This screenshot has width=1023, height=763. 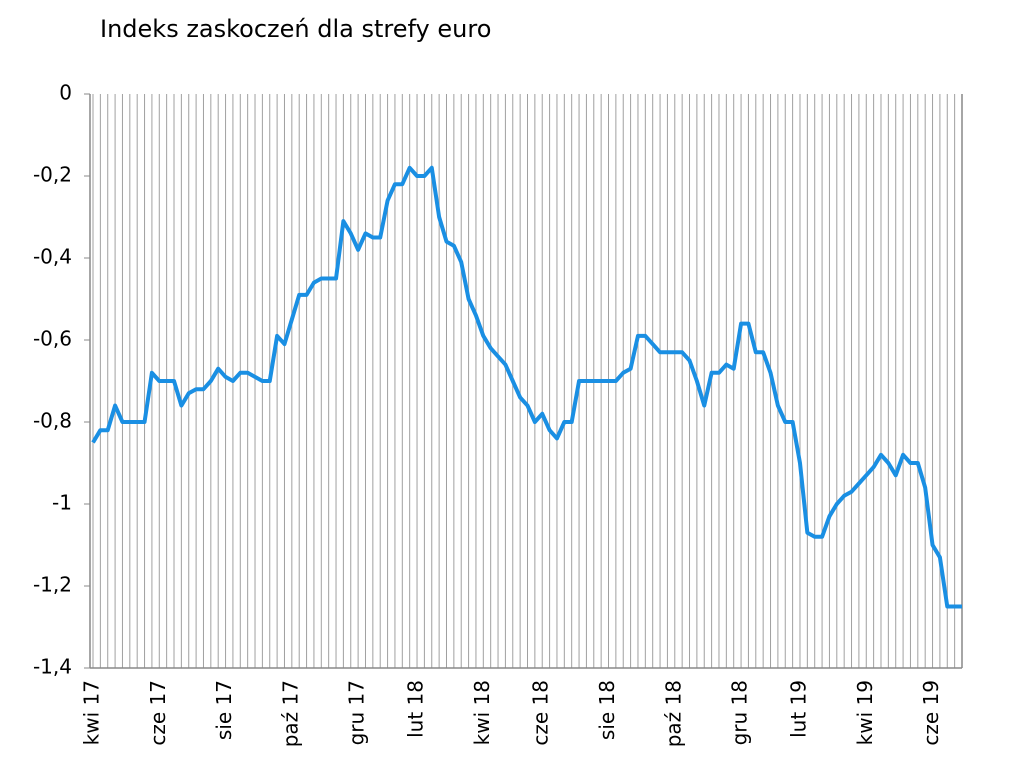 What do you see at coordinates (798, 709) in the screenshot?
I see `x-tick-label: lut 19` at bounding box center [798, 709].